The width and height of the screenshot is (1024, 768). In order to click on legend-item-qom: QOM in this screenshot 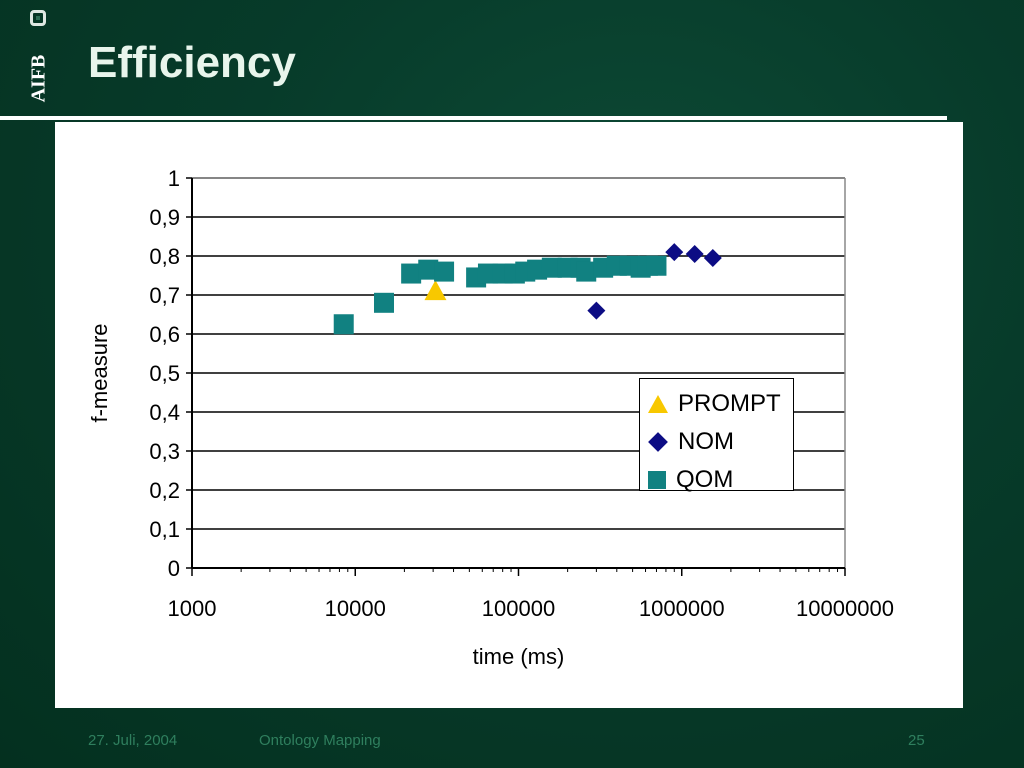, I will do `click(720, 480)`.